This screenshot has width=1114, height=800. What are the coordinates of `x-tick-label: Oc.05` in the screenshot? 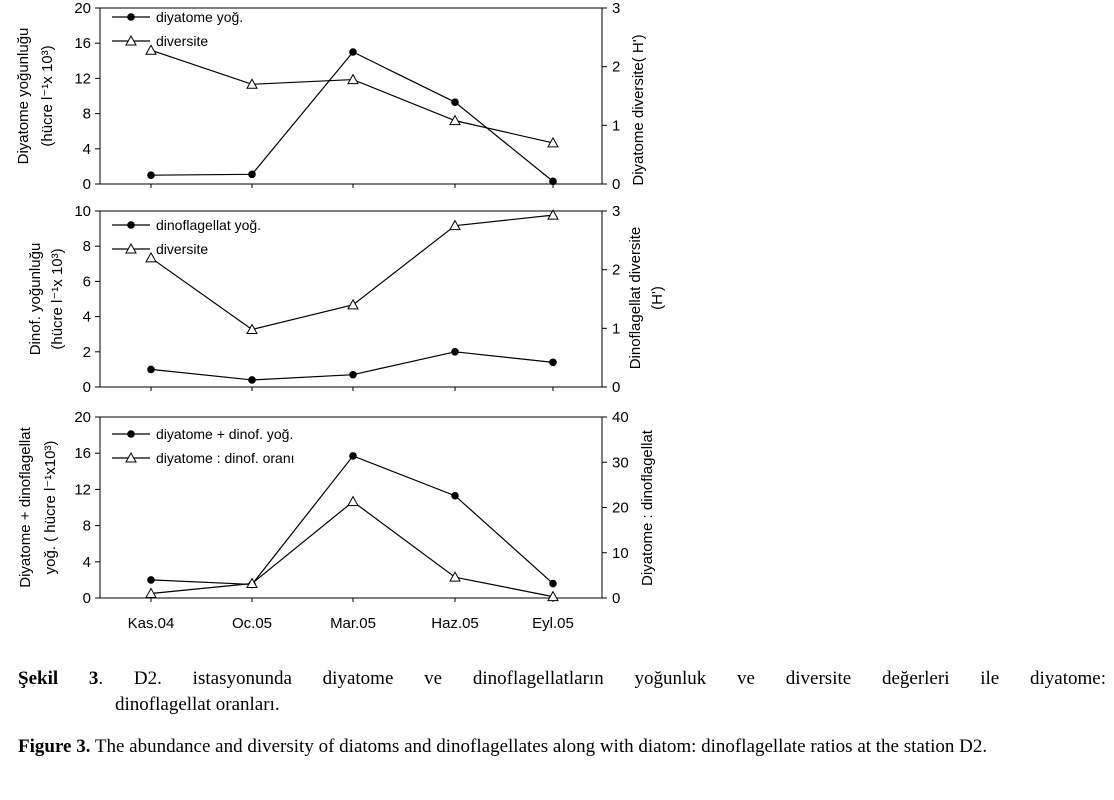 It's located at (252, 623).